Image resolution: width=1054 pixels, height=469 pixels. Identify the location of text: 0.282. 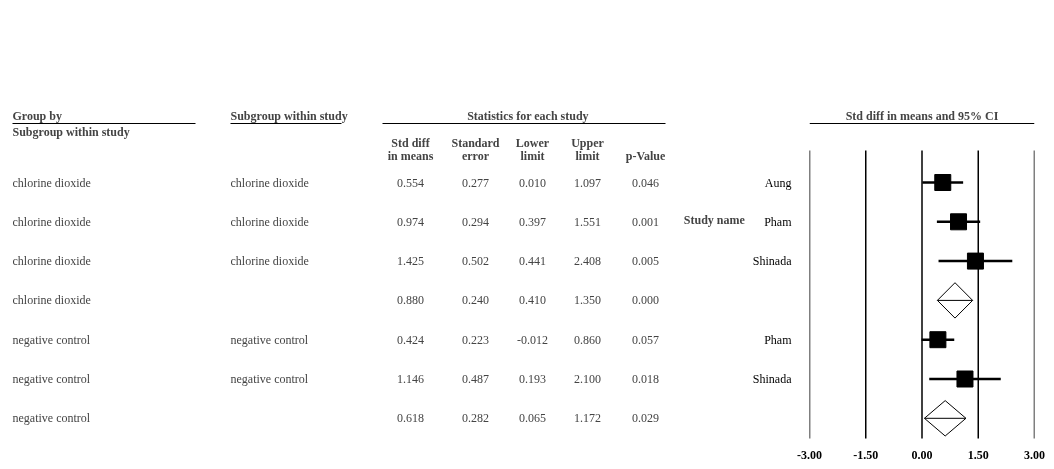
(475, 418).